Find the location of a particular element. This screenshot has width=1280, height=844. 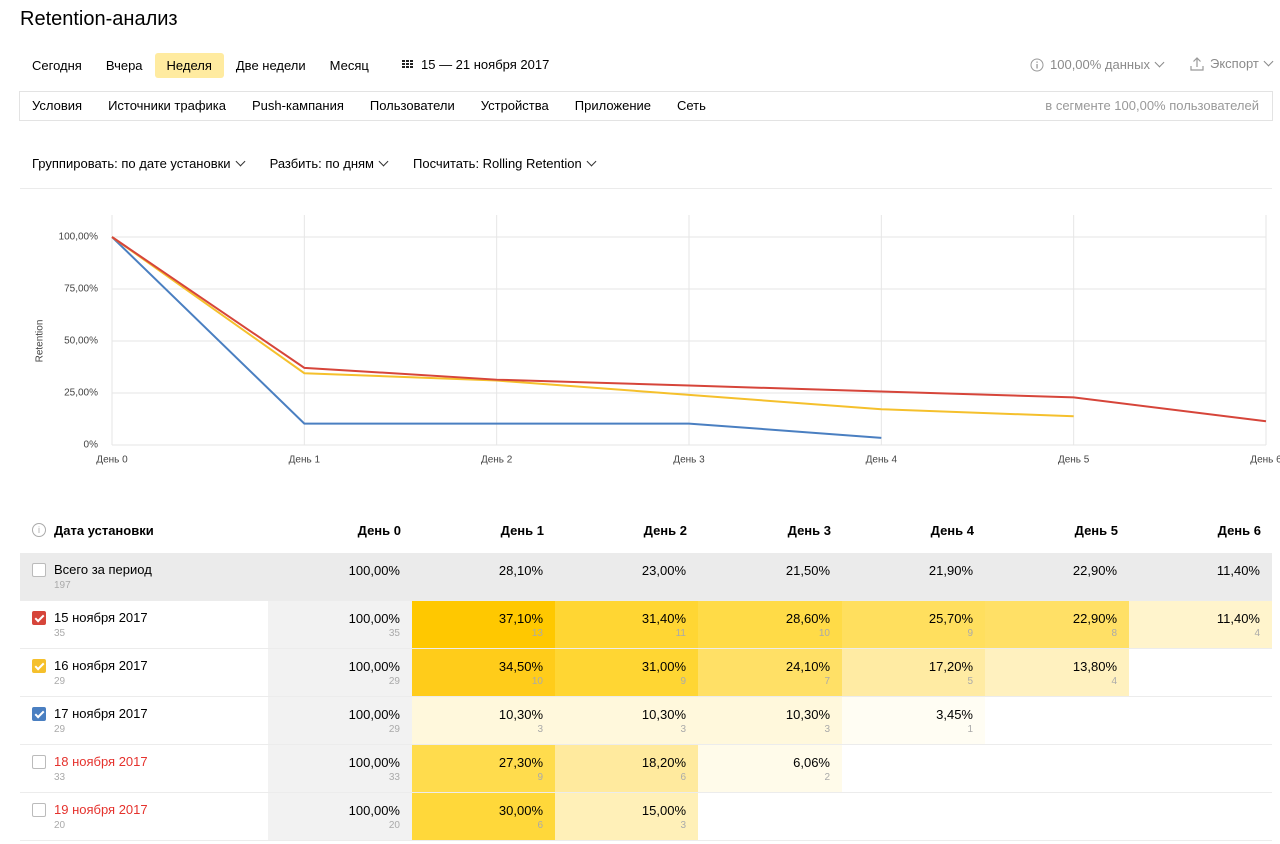

period-button: Месяц is located at coordinates (349, 65).